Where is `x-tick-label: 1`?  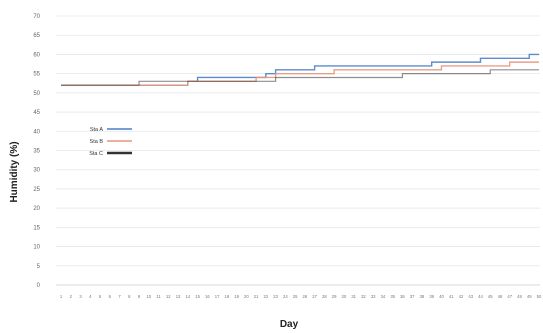 x-tick-label: 1 is located at coordinates (61, 296).